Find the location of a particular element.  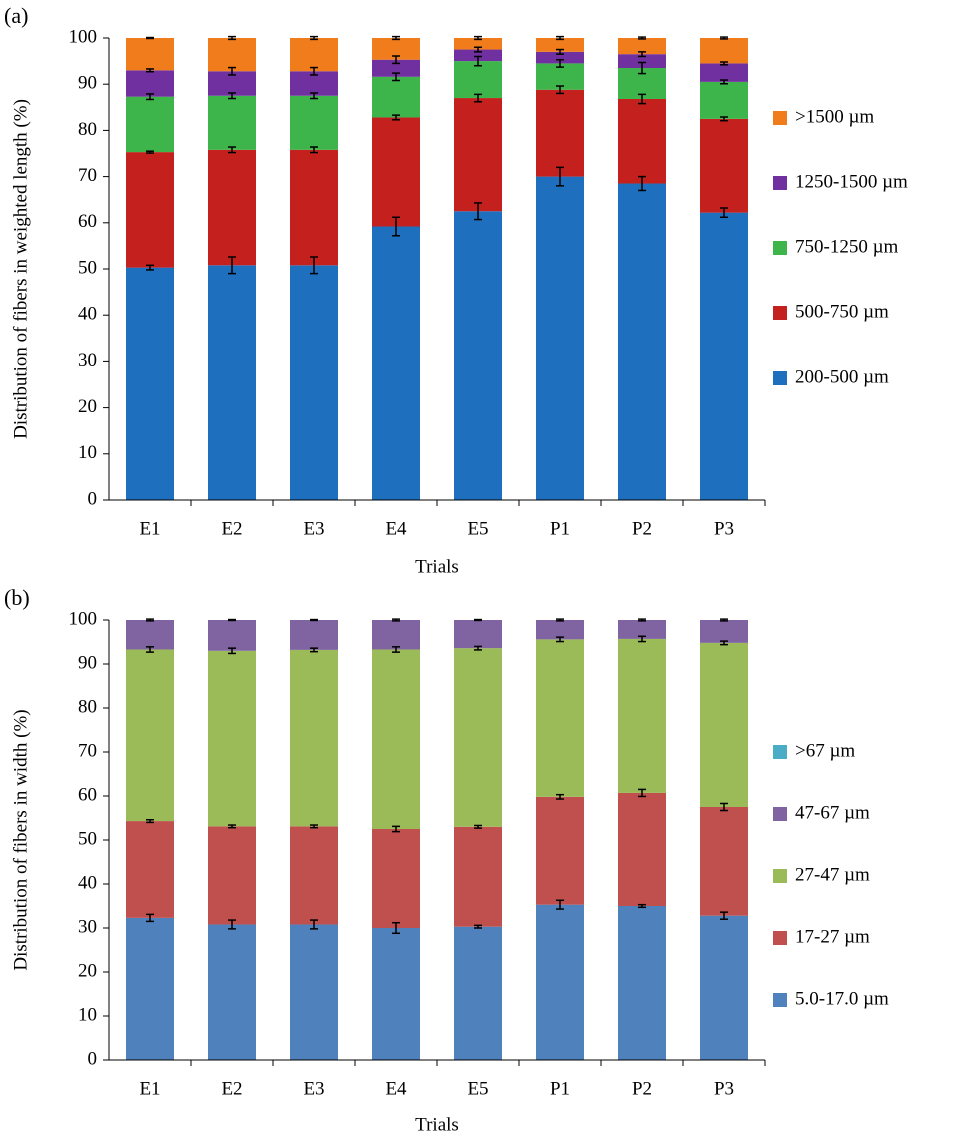

y-tick-label: 30 is located at coordinates (87, 926).